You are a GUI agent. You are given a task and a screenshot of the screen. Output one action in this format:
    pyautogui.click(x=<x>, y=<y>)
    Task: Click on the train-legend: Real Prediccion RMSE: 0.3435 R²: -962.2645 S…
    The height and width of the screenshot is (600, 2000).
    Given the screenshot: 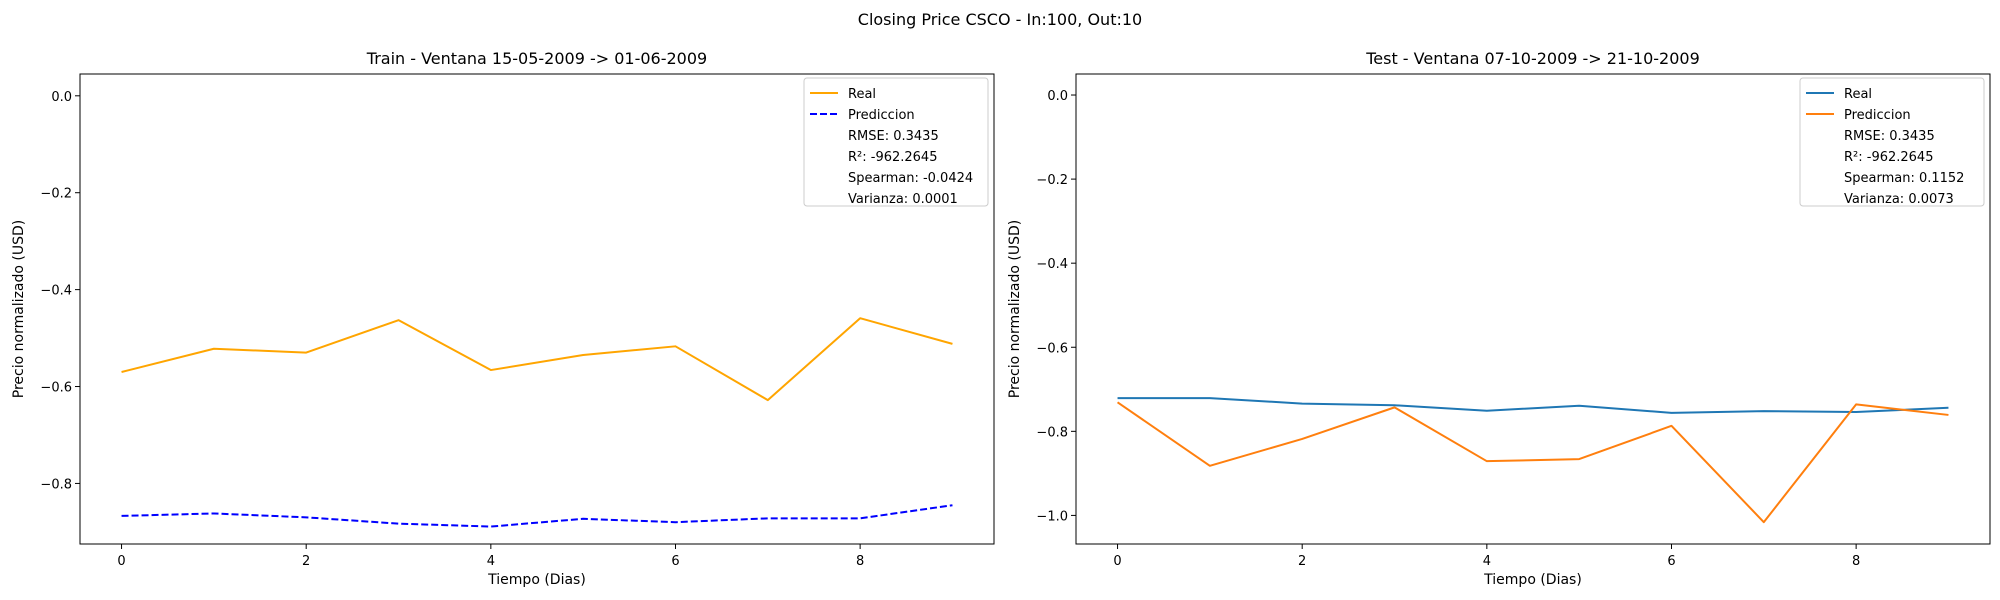 What is the action you would take?
    pyautogui.click(x=896, y=142)
    